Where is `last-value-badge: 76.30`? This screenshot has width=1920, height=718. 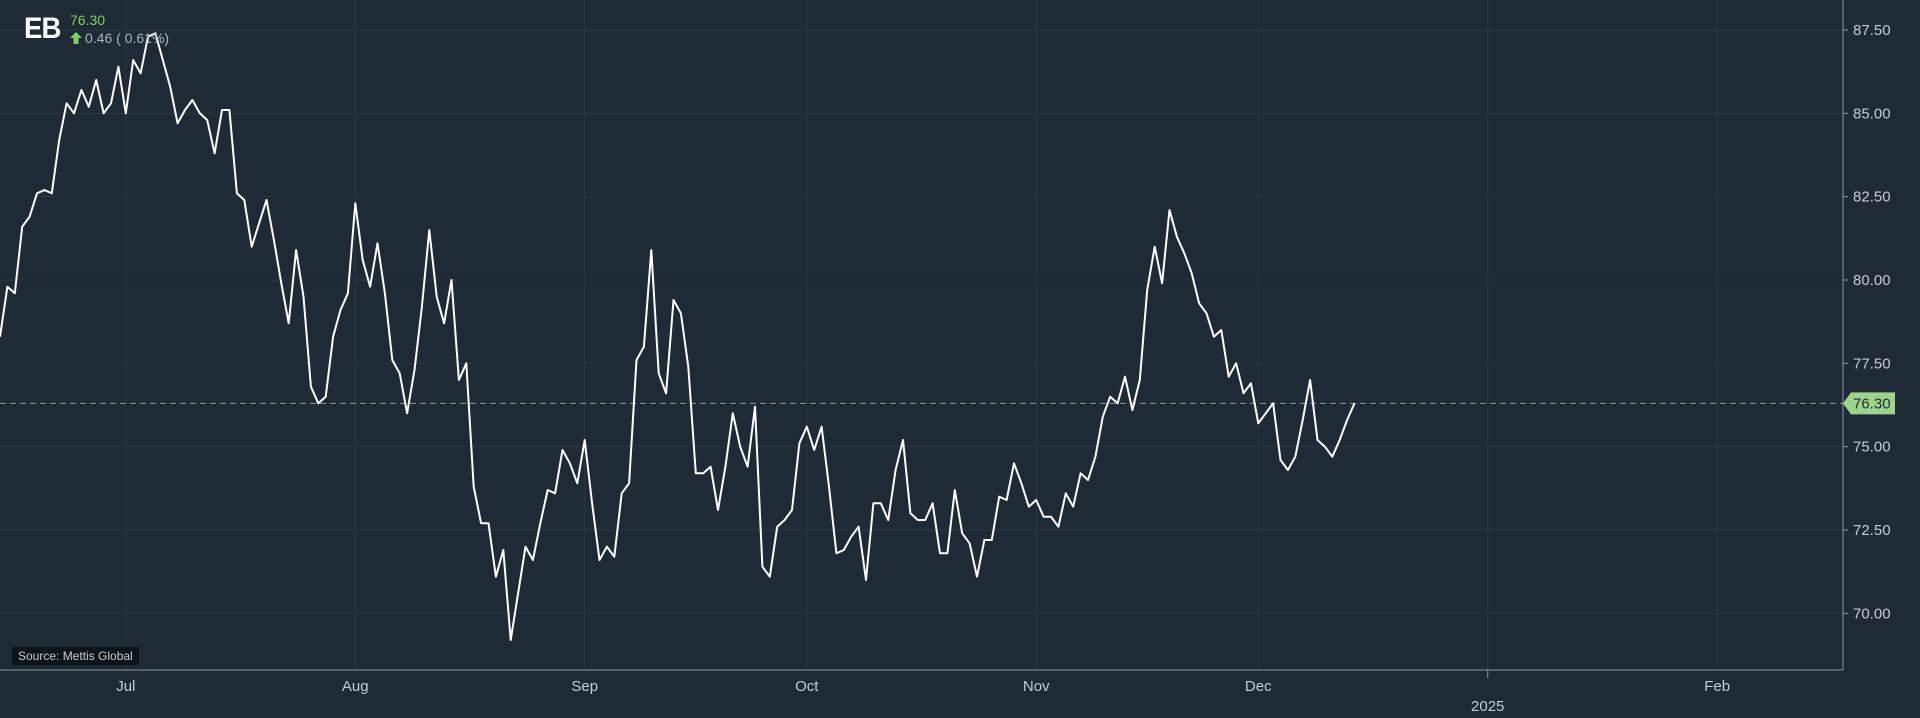
last-value-badge: 76.30 is located at coordinates (1869, 403).